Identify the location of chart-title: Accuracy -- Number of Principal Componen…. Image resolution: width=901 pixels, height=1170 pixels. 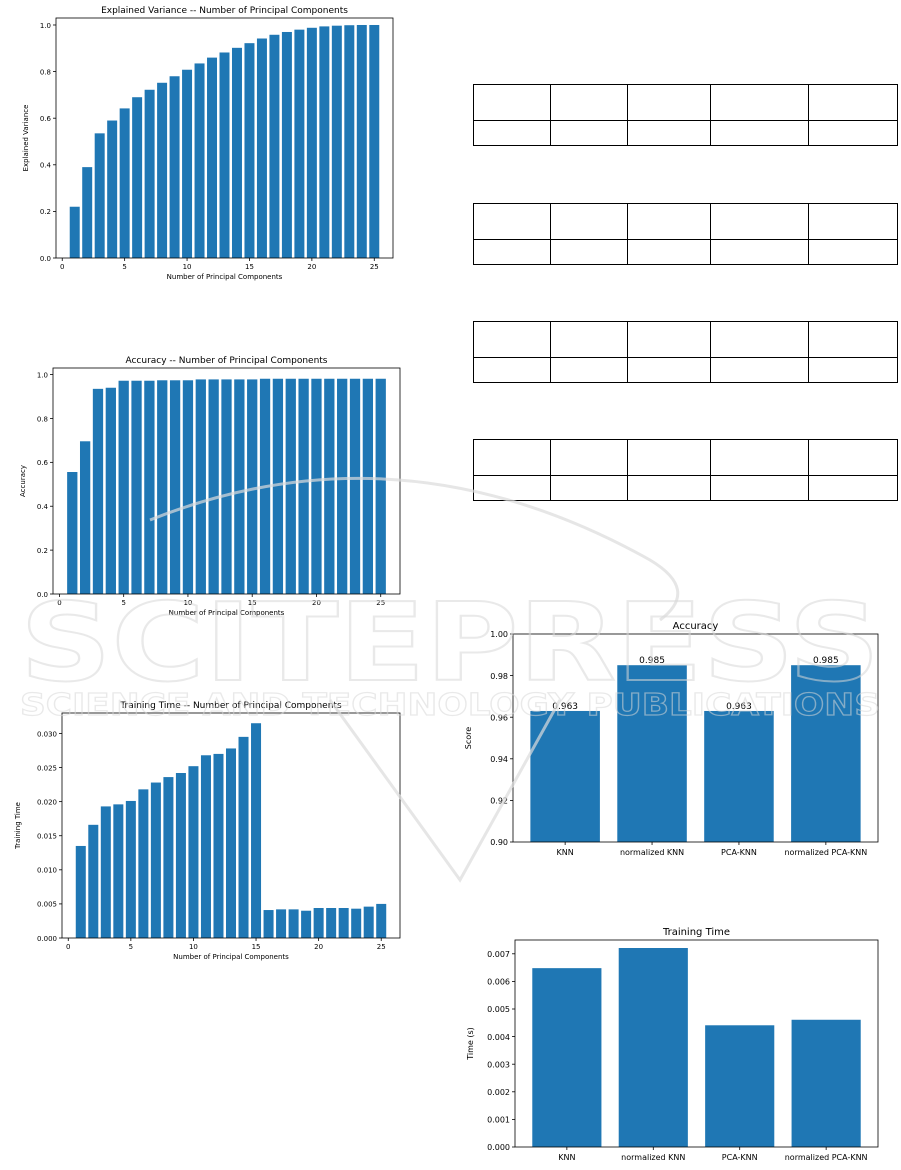
(226, 361).